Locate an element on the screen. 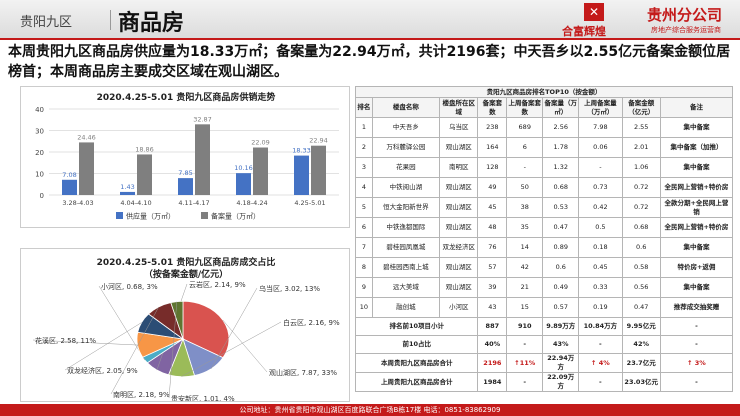 The image size is (740, 416). table-cell: 39 is located at coordinates (492, 287).